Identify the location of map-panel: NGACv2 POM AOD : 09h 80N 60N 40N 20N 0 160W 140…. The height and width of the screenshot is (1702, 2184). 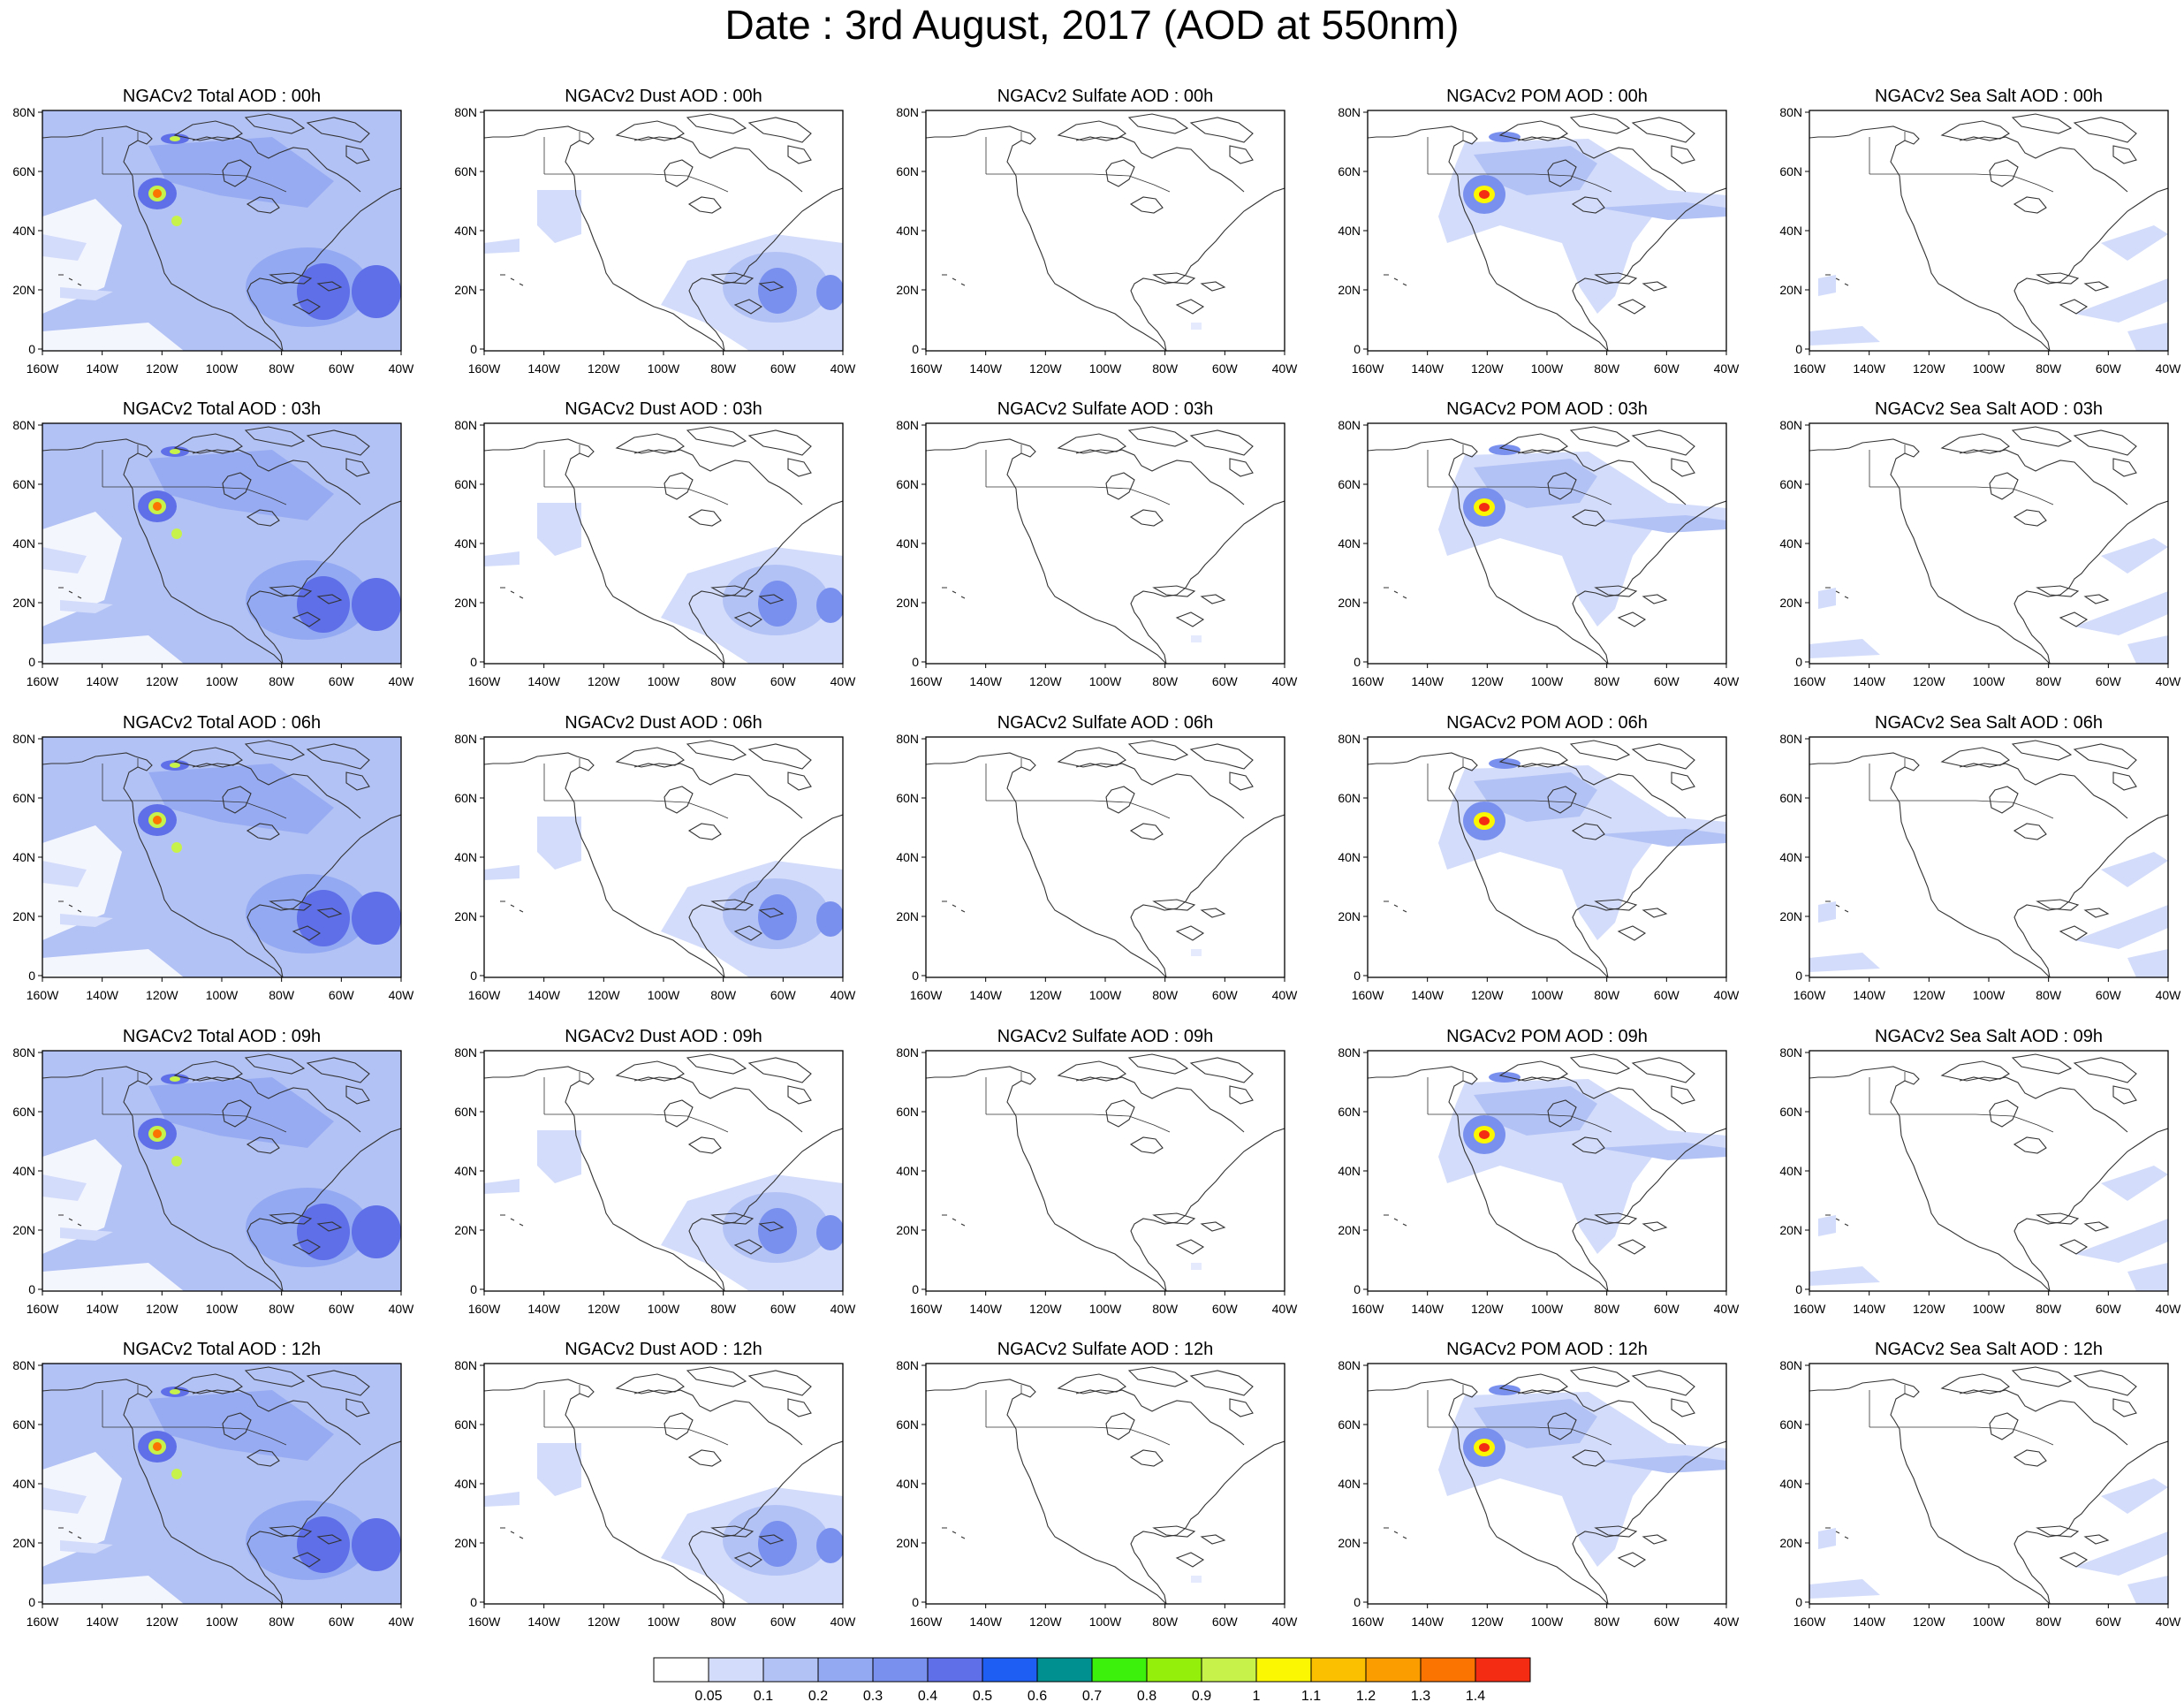
(1539, 1171).